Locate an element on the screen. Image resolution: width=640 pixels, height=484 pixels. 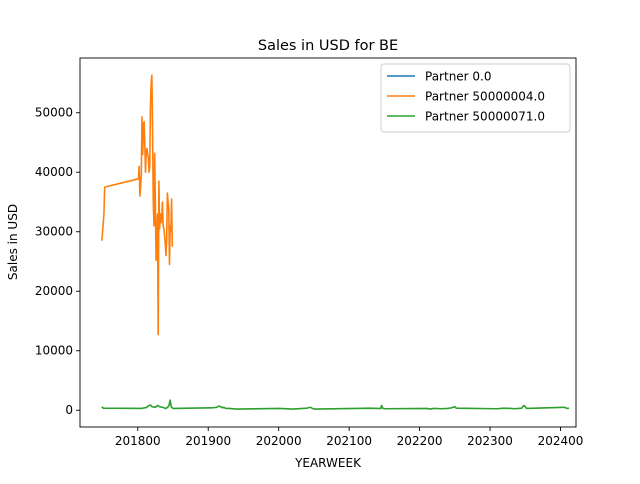
x-axis-label: YEARWEEK is located at coordinates (328, 463).